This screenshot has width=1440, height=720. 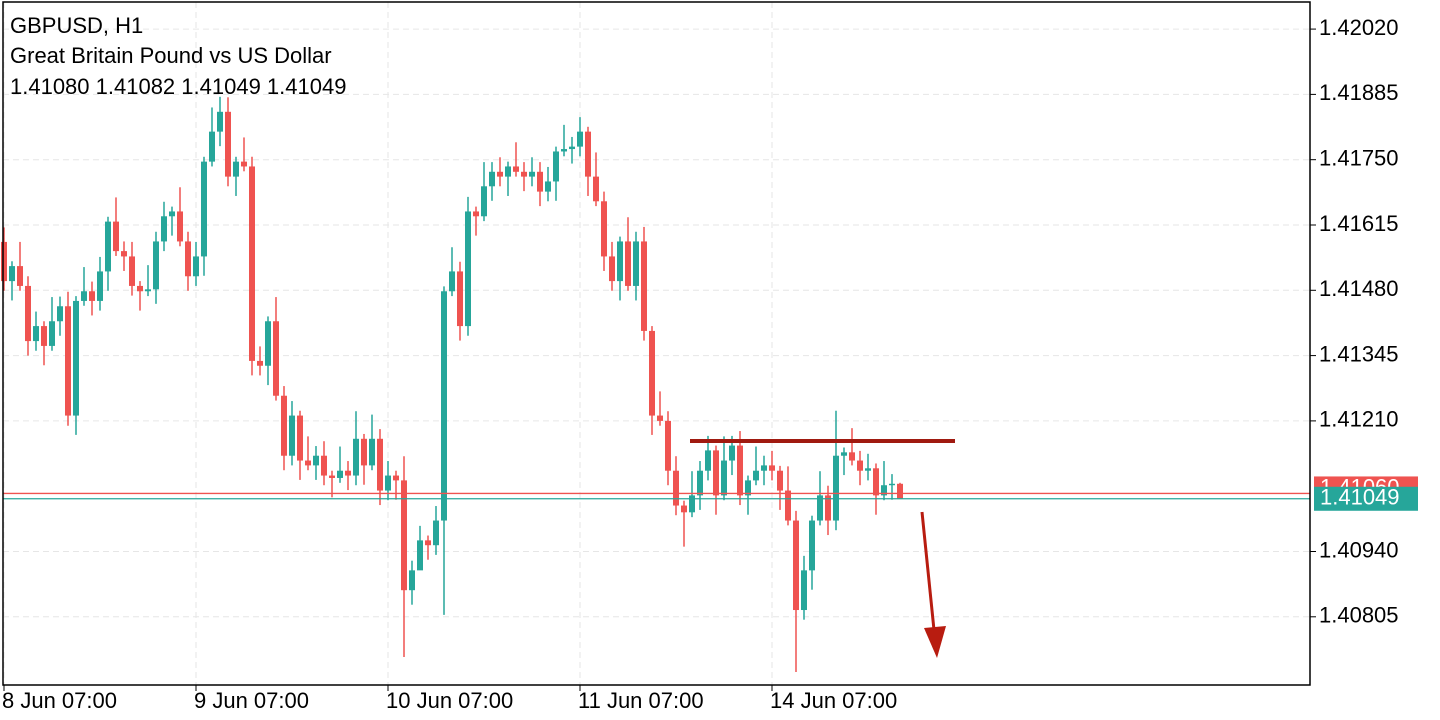 What do you see at coordinates (171, 55) in the screenshot?
I see `subtitle: Great Britain Pound vs US Dollar` at bounding box center [171, 55].